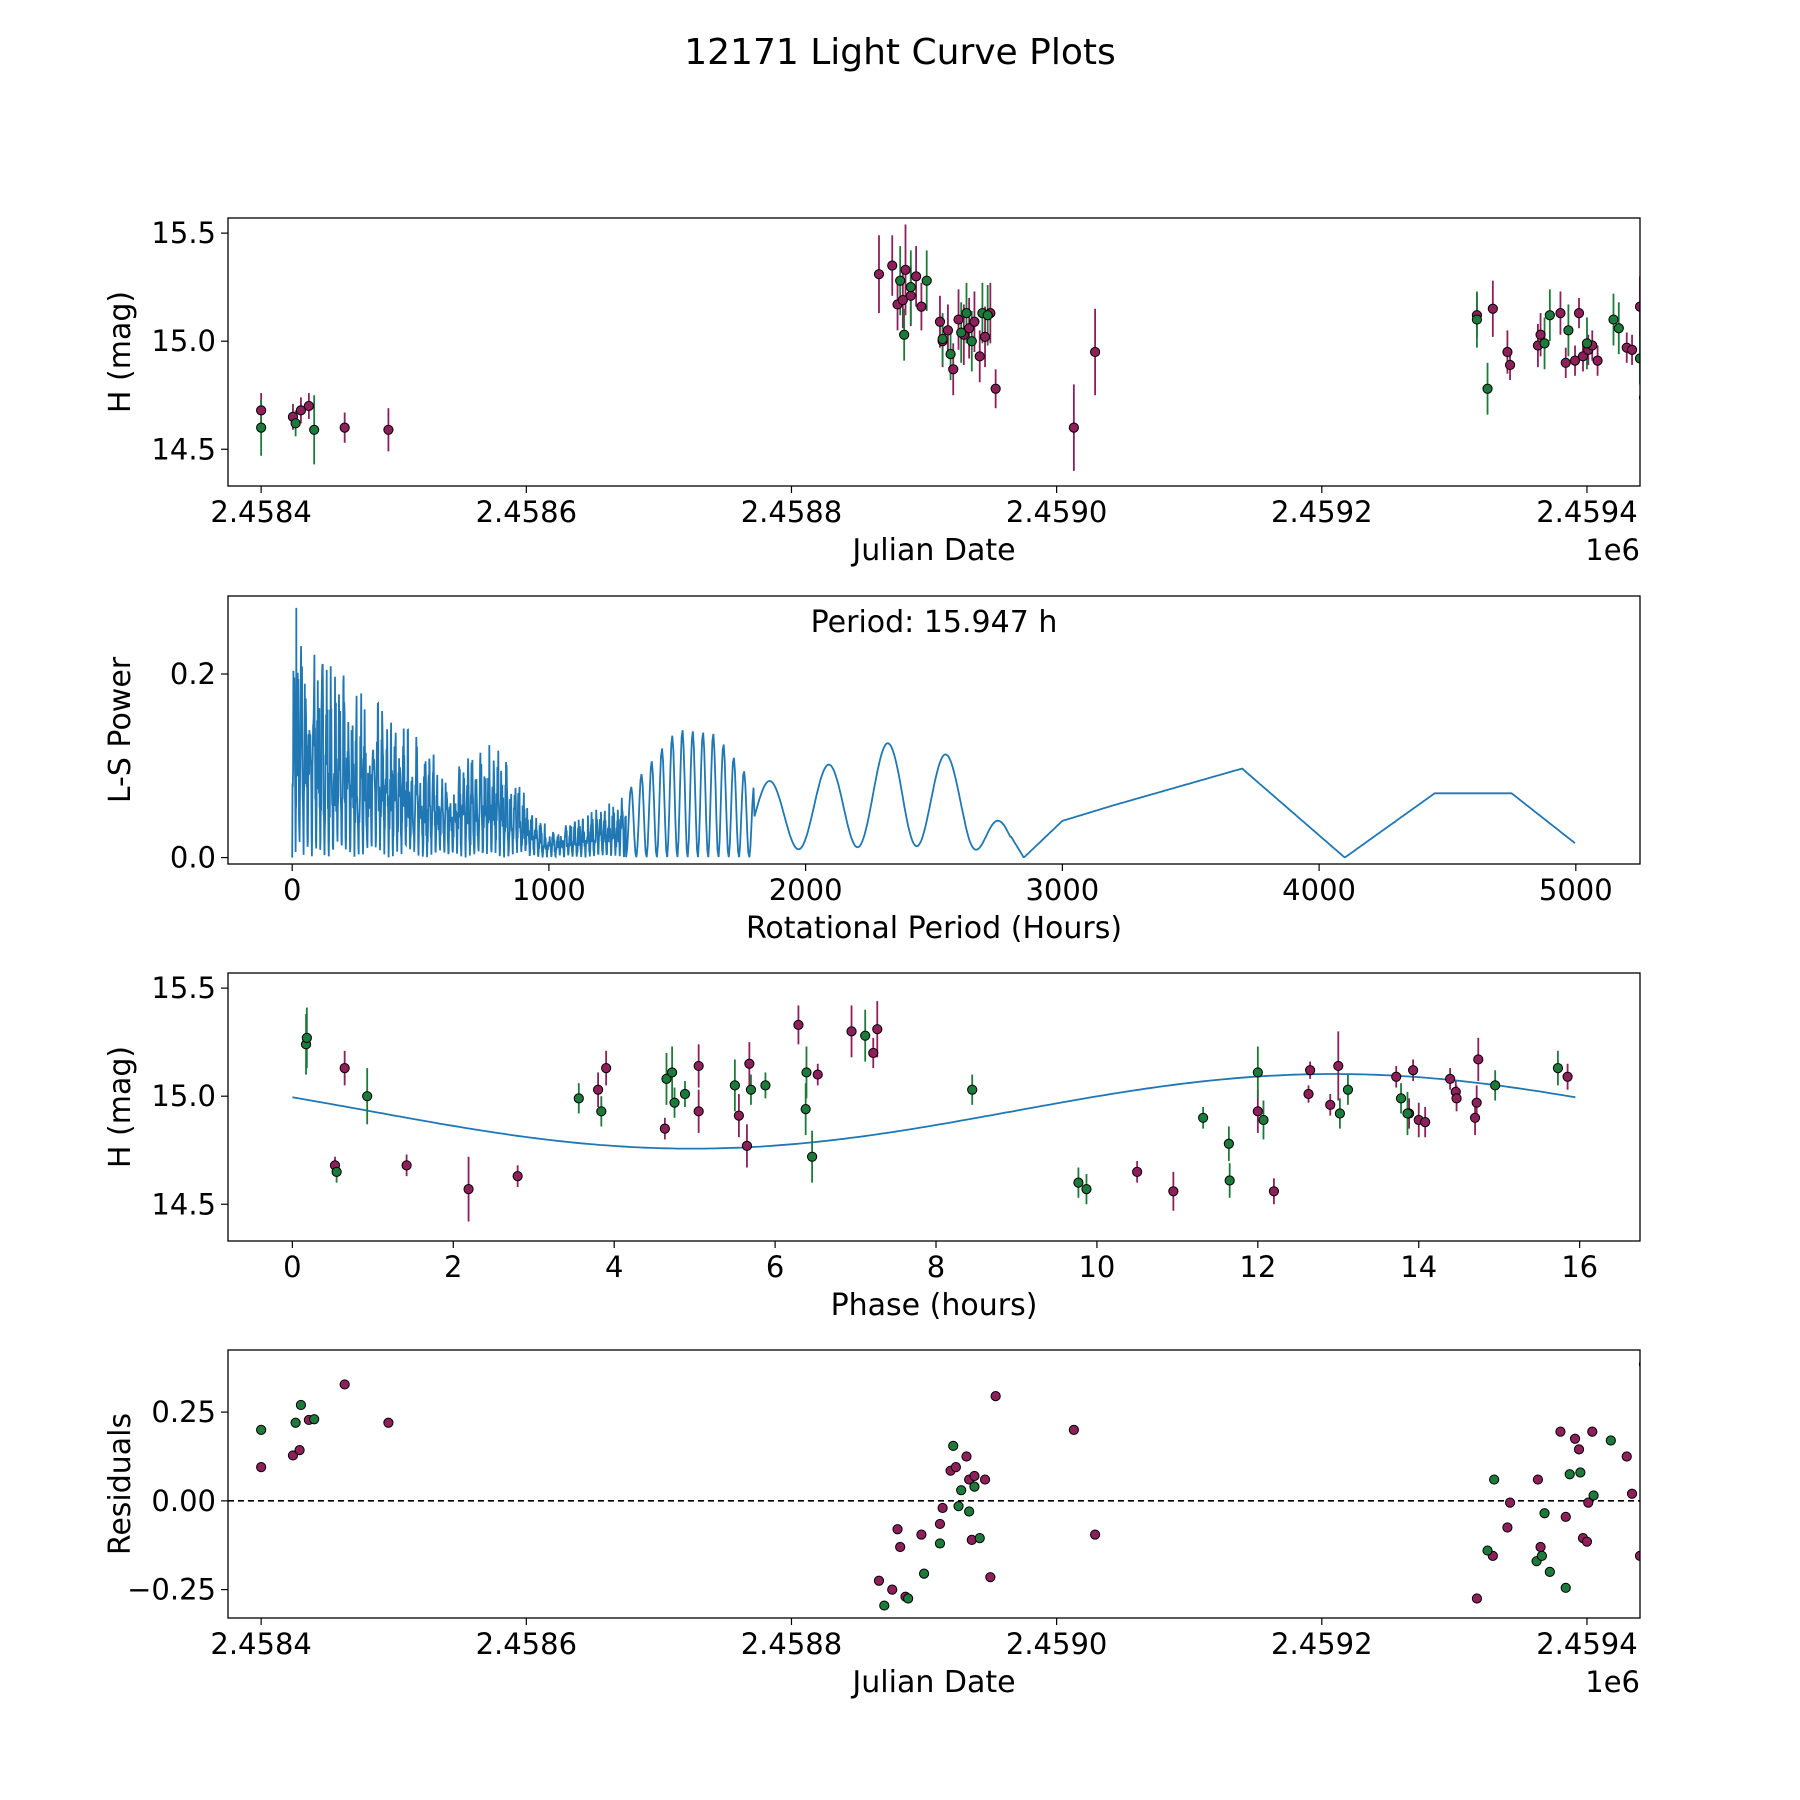  What do you see at coordinates (526, 1644) in the screenshot?
I see `x-tick-label-residuals: 2.4586` at bounding box center [526, 1644].